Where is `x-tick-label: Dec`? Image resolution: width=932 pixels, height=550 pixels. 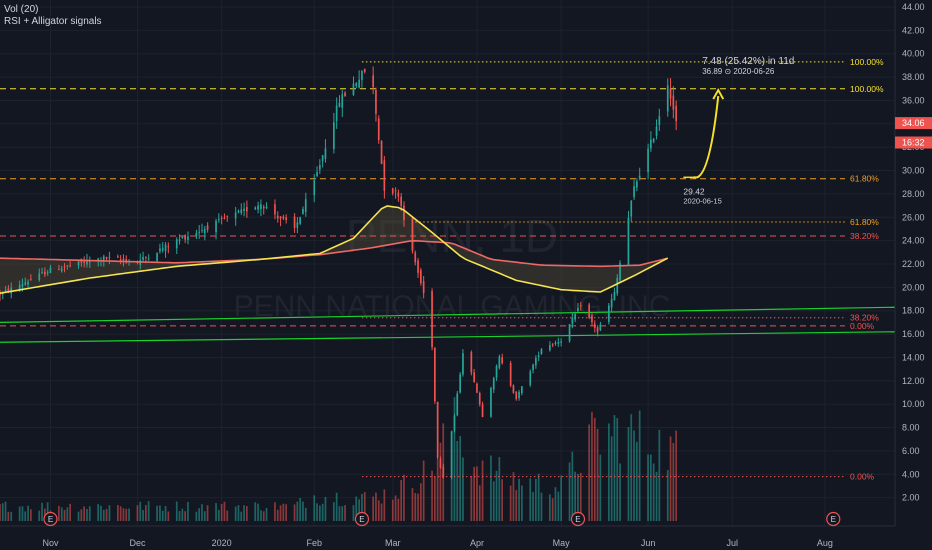 x-tick-label: Dec is located at coordinates (137, 543).